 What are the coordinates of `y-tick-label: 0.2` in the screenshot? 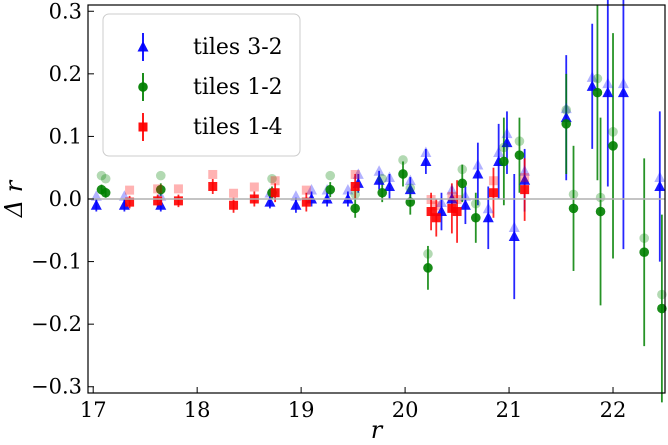 It's located at (65, 74).